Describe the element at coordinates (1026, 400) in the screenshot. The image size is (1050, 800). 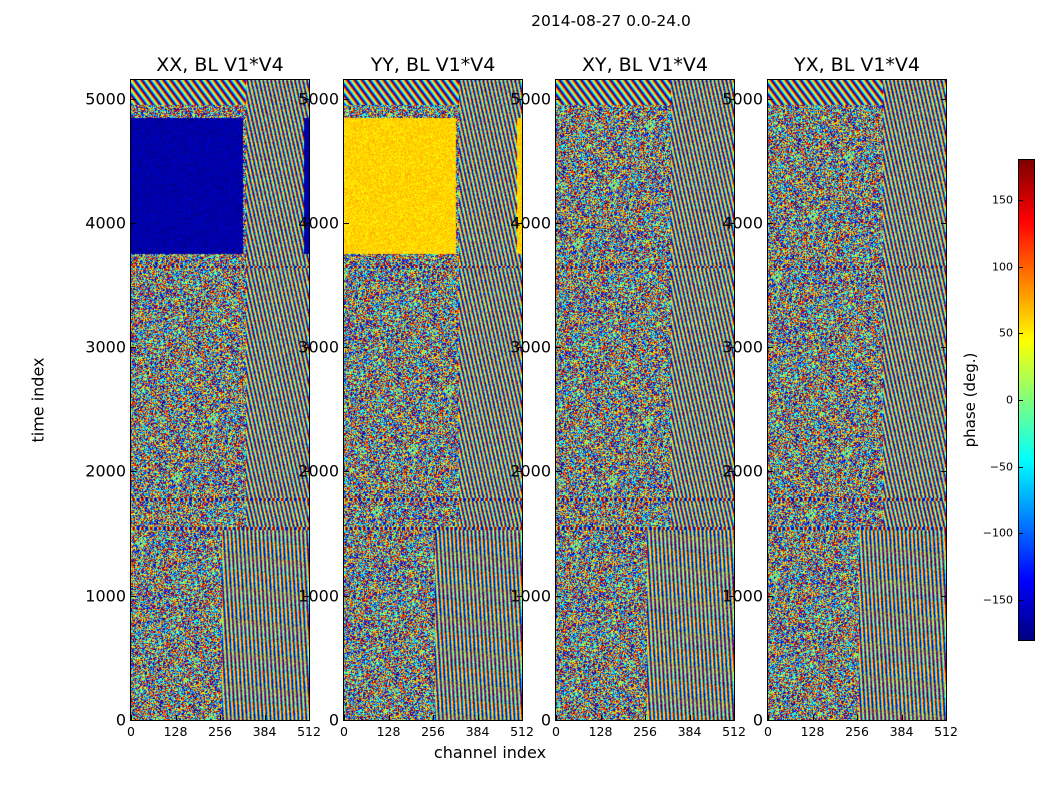
I see `colorbar` at that location.